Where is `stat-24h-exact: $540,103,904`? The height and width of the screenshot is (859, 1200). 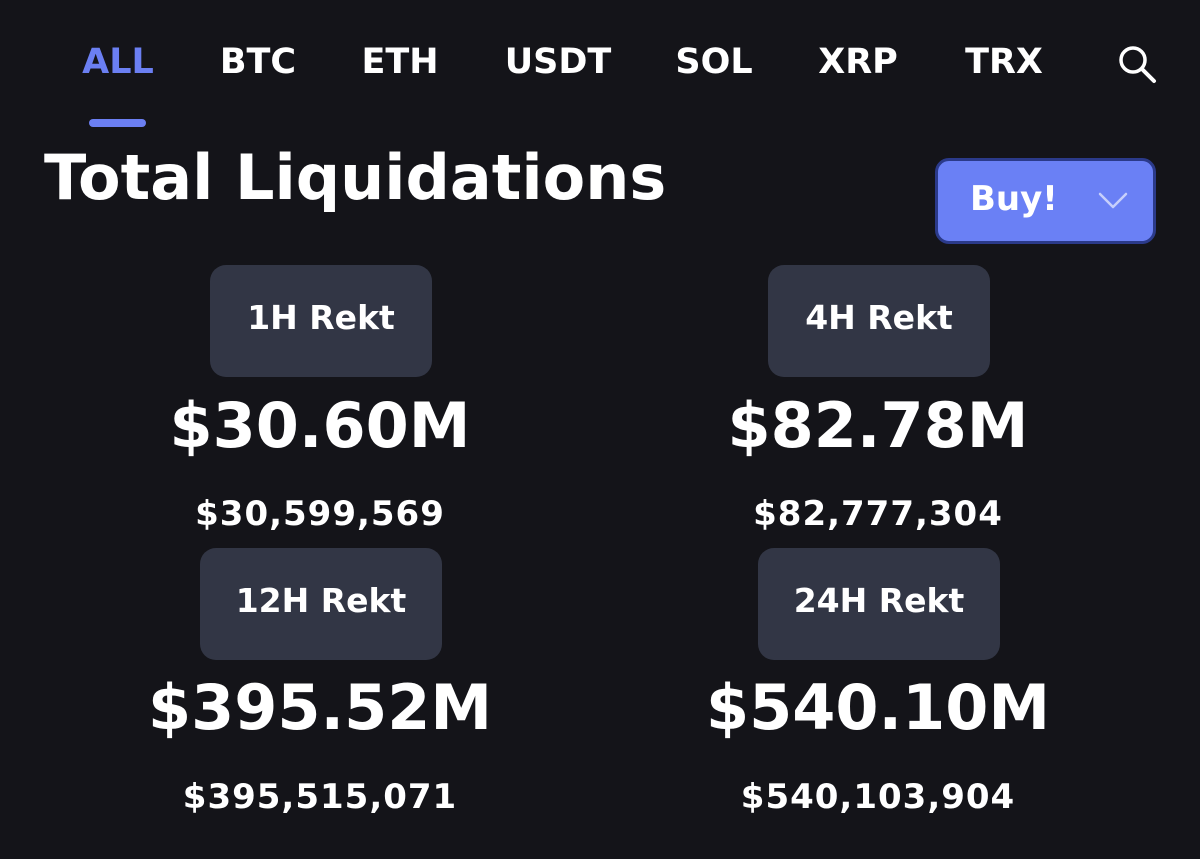
stat-24h-exact: $540,103,904 is located at coordinates (878, 797).